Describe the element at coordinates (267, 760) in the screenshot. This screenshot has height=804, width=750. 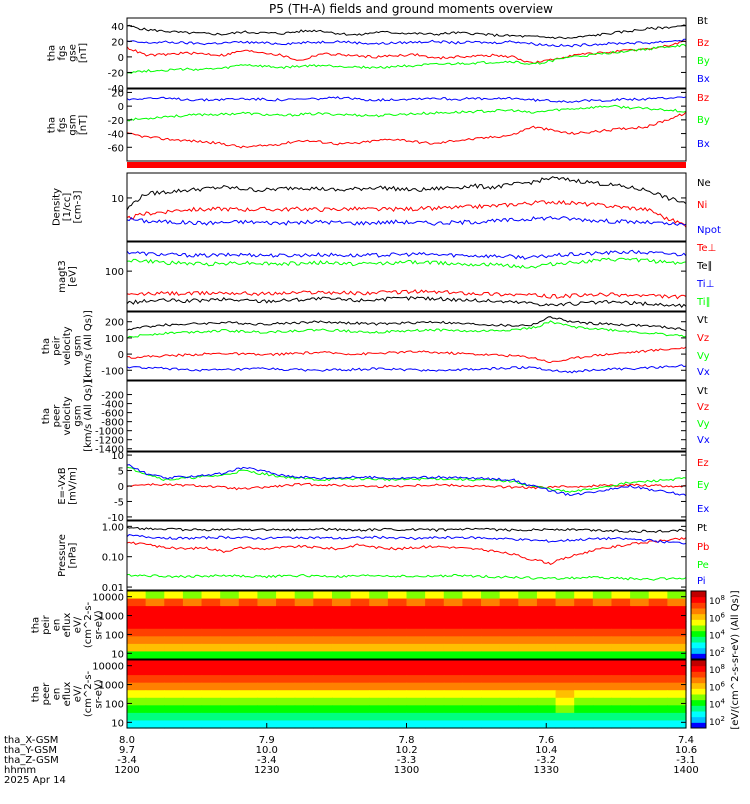
I see `x-tick-label: -3.4` at that location.